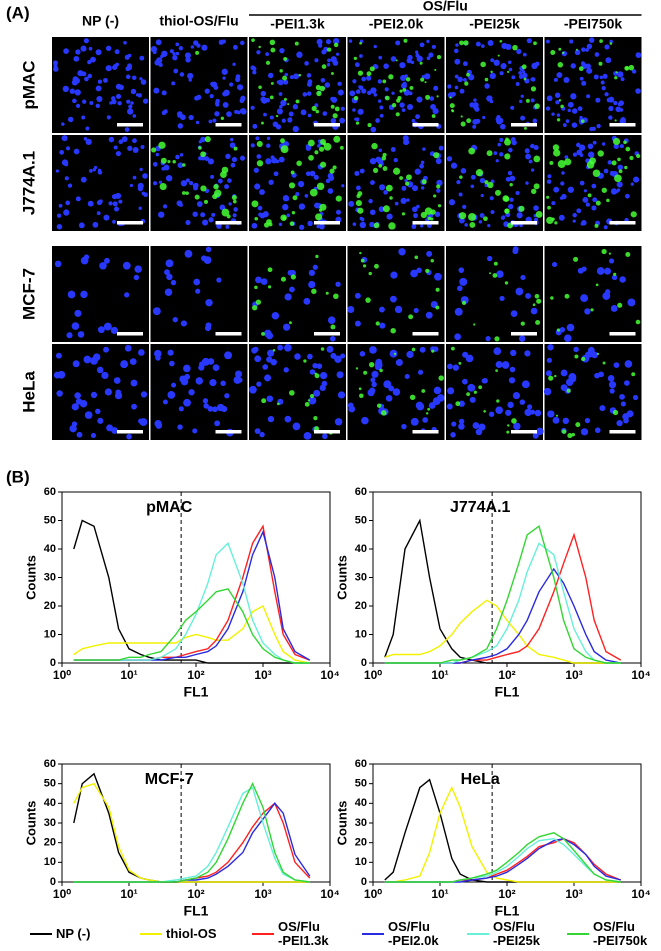  I want to click on micrograph-bg, so click(100, 392).